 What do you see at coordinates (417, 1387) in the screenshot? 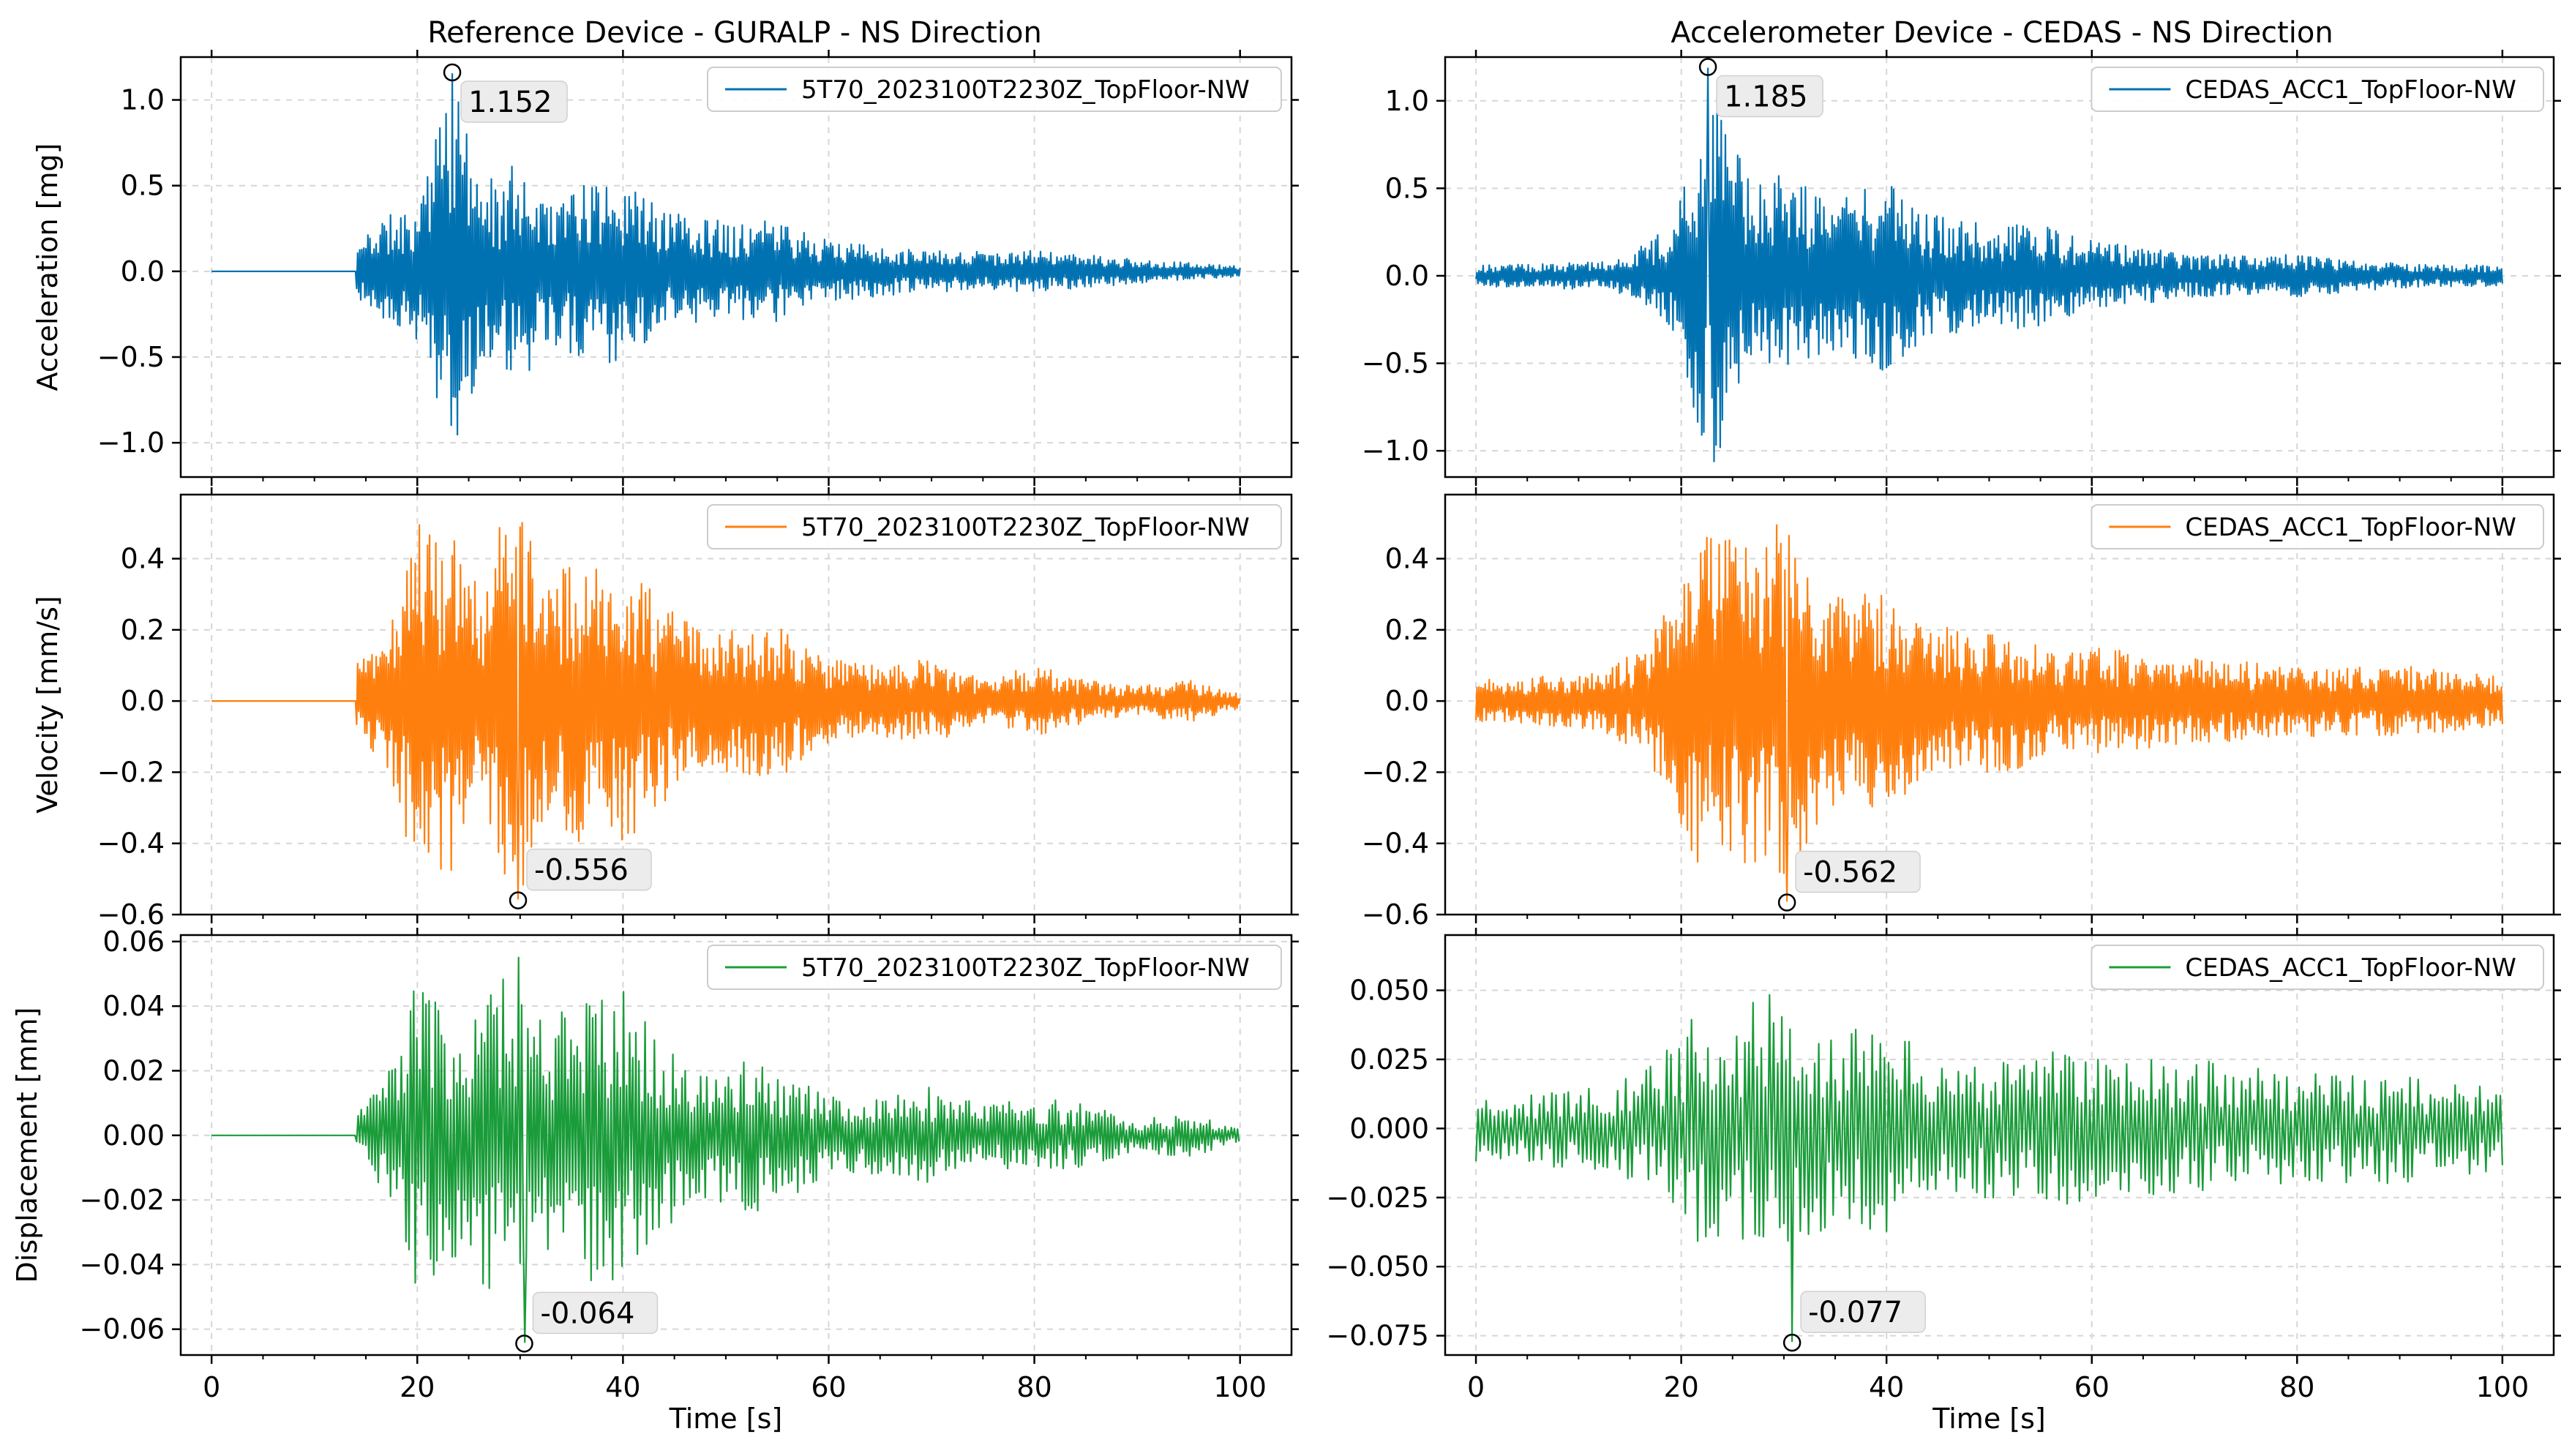
I see `x-tick-label: 20` at bounding box center [417, 1387].